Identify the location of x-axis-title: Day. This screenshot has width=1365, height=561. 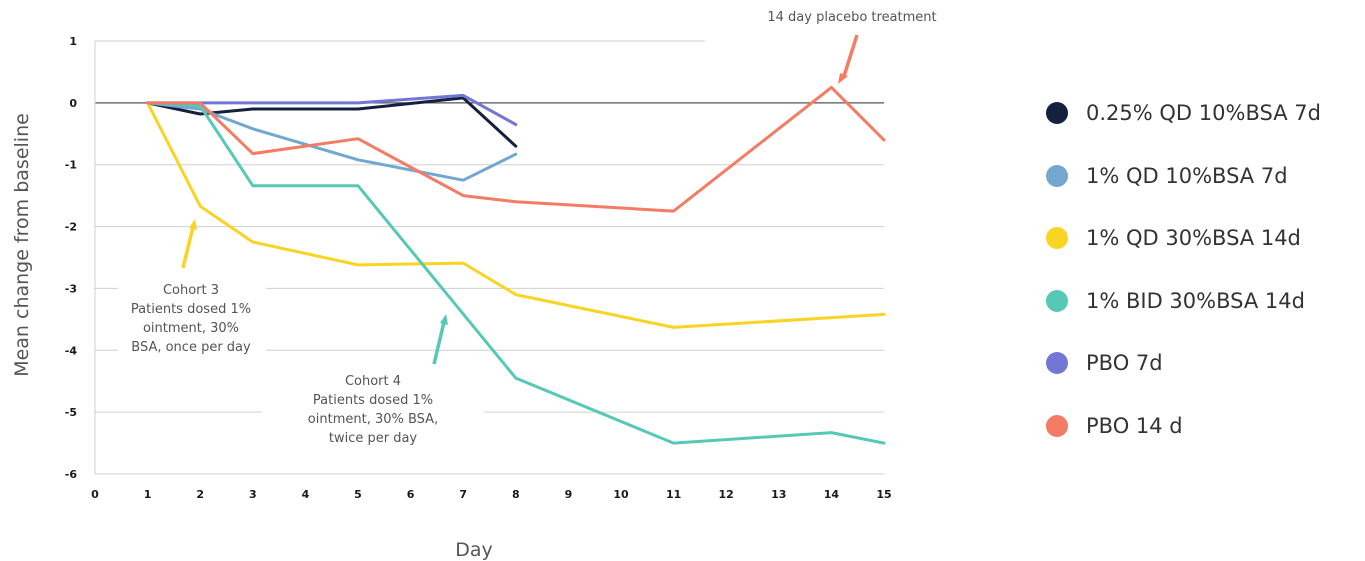
(474, 550).